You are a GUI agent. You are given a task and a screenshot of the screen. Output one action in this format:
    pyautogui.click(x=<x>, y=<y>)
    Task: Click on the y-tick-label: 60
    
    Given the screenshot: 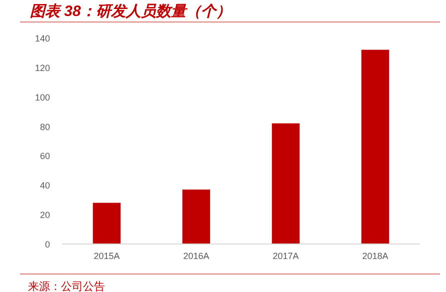 What is the action you would take?
    pyautogui.click(x=45, y=156)
    